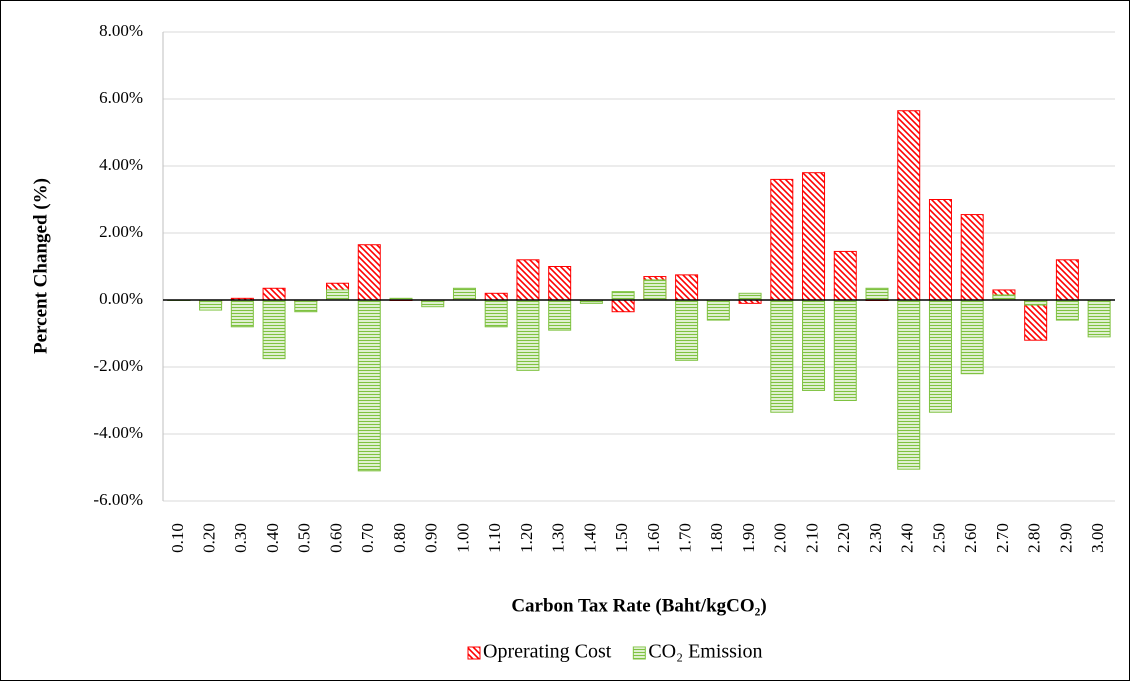  I want to click on x-tick-label: 1.40, so click(589, 538).